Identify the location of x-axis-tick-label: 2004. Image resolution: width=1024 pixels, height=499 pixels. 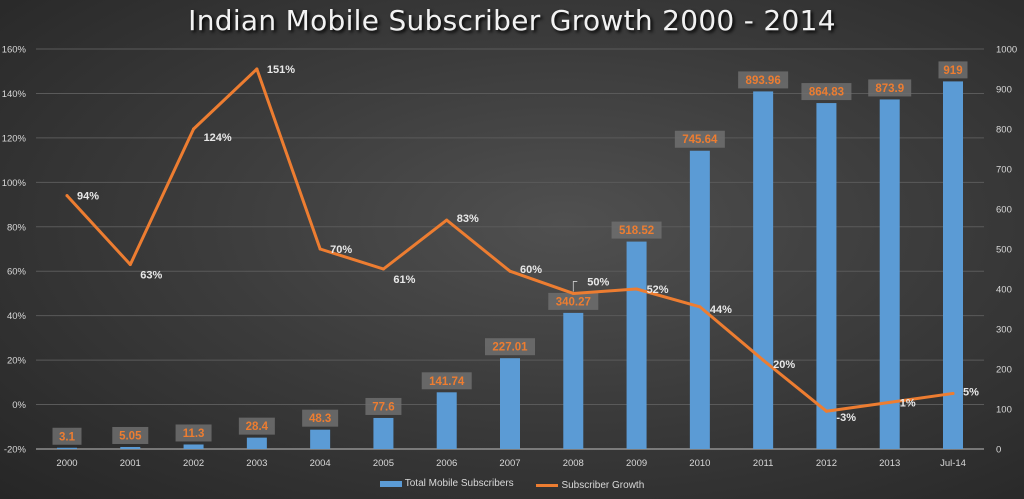
(320, 463).